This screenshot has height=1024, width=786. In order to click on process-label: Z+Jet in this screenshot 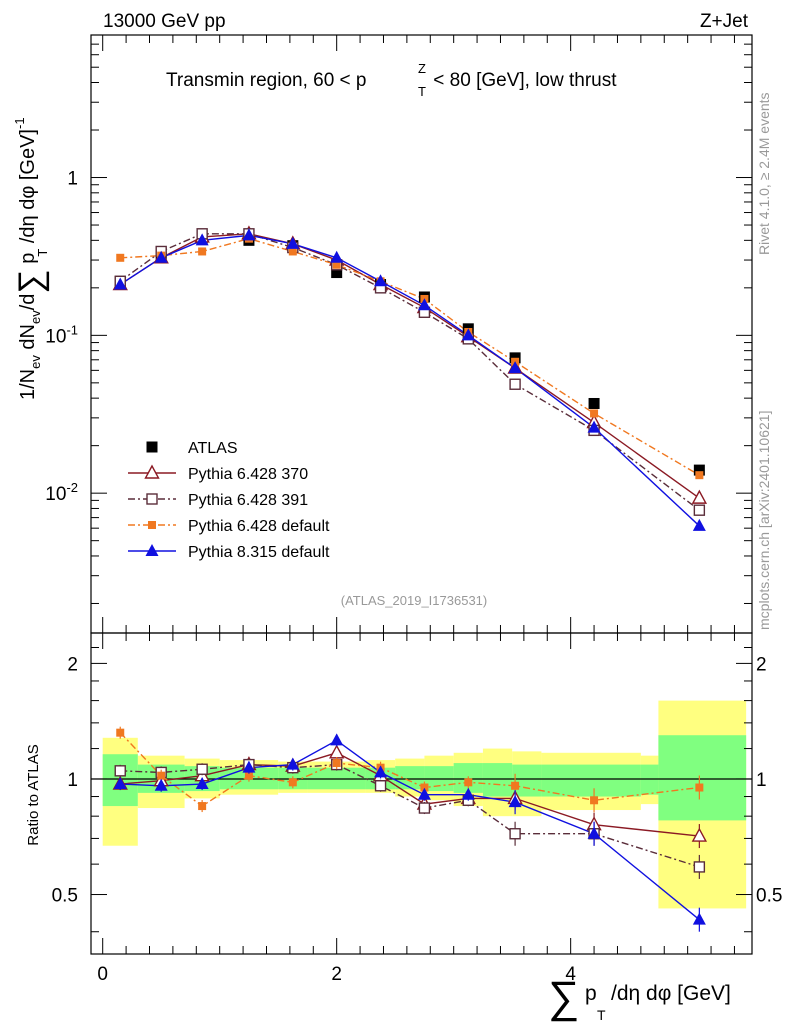, I will do `click(724, 21)`.